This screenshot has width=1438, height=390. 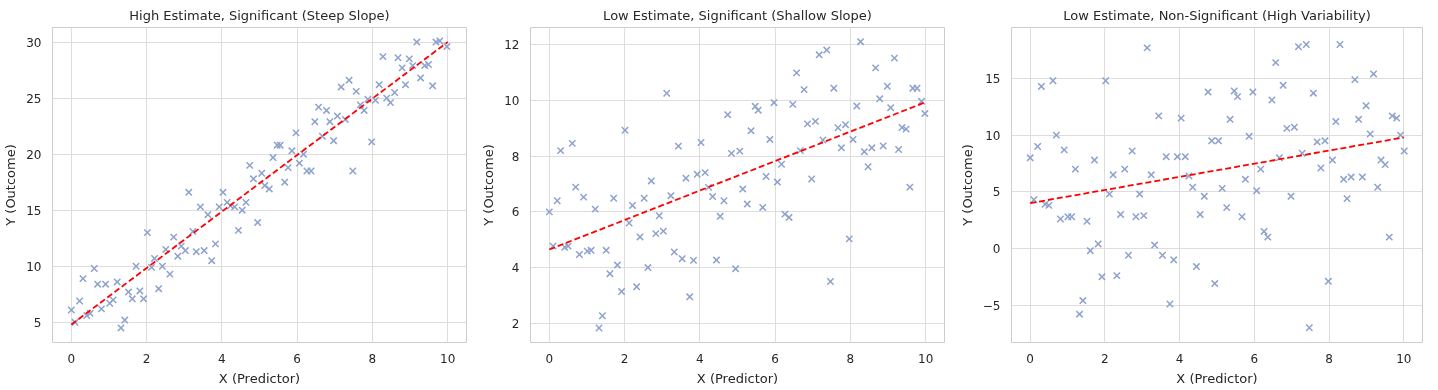 I want to click on y-tick-label: 4, so click(x=515, y=268).